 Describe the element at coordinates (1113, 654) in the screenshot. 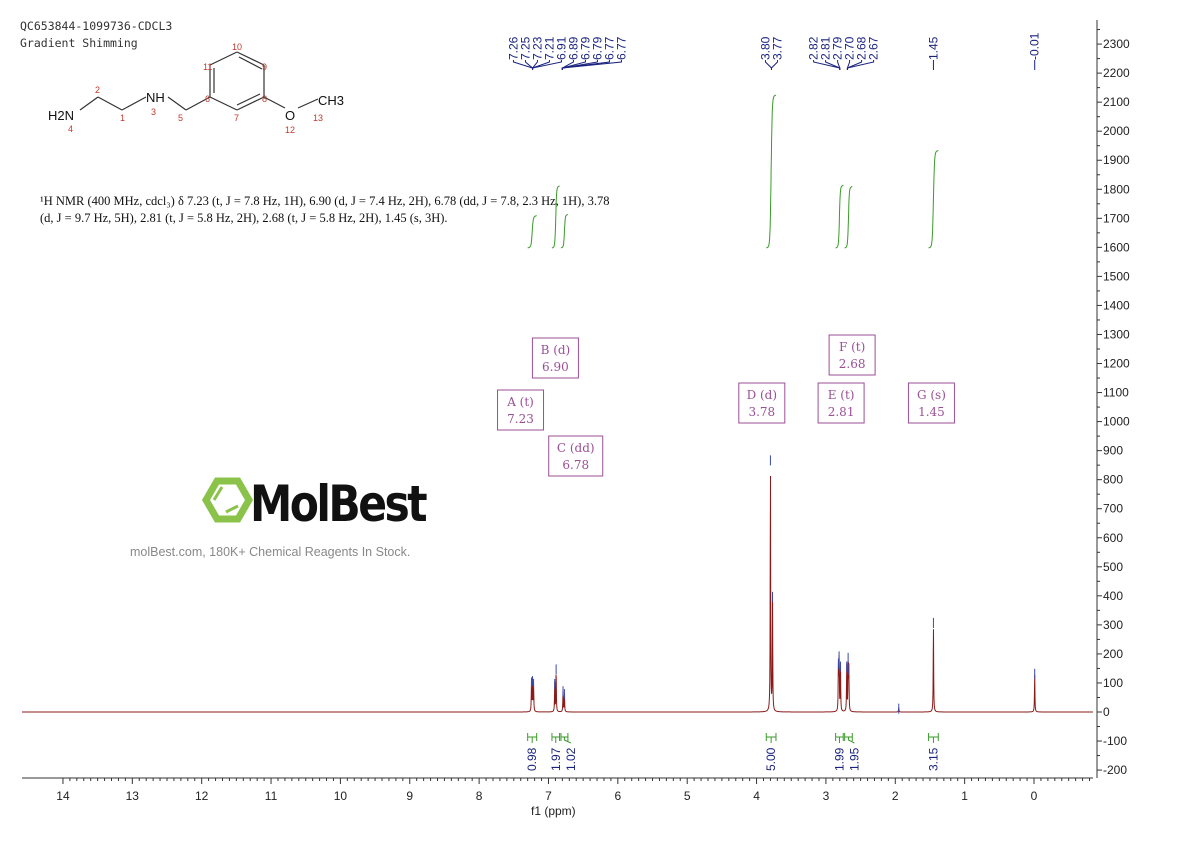

I see `y-tick-label: 200` at that location.